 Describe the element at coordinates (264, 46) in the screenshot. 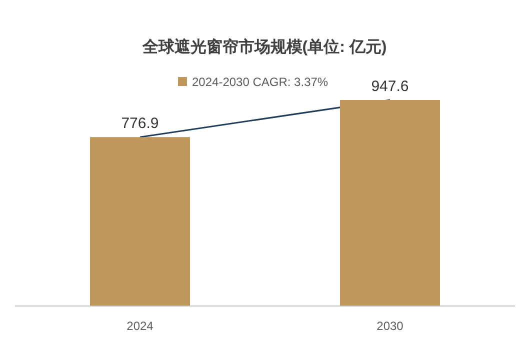

I see `chart-title: 全球遮光窗帘市场规模(单位: 亿元)` at that location.